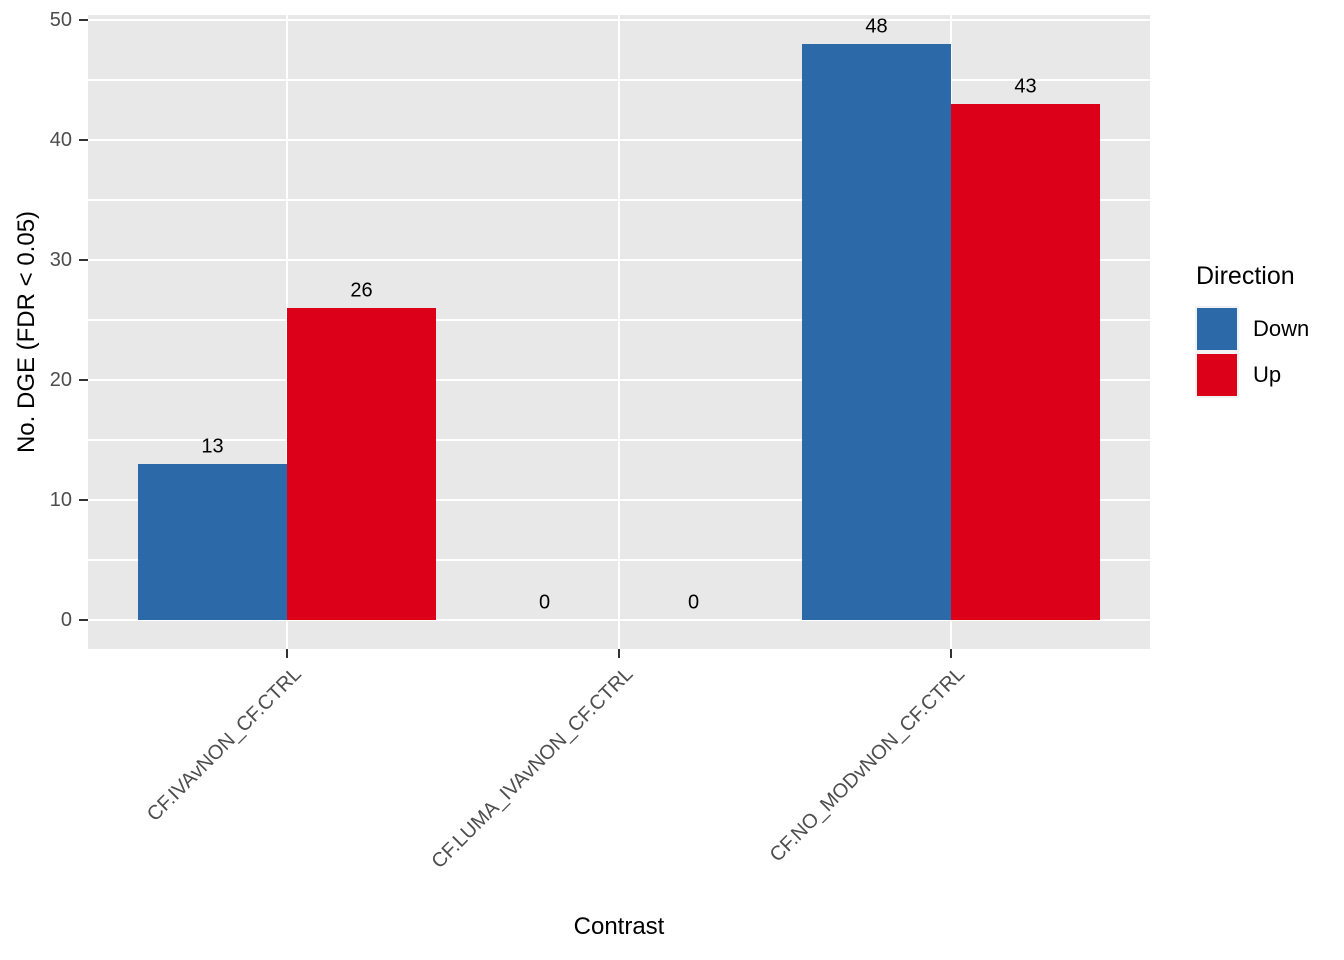 The image size is (1344, 960). Describe the element at coordinates (60, 260) in the screenshot. I see `y-tick-label: 30` at that location.